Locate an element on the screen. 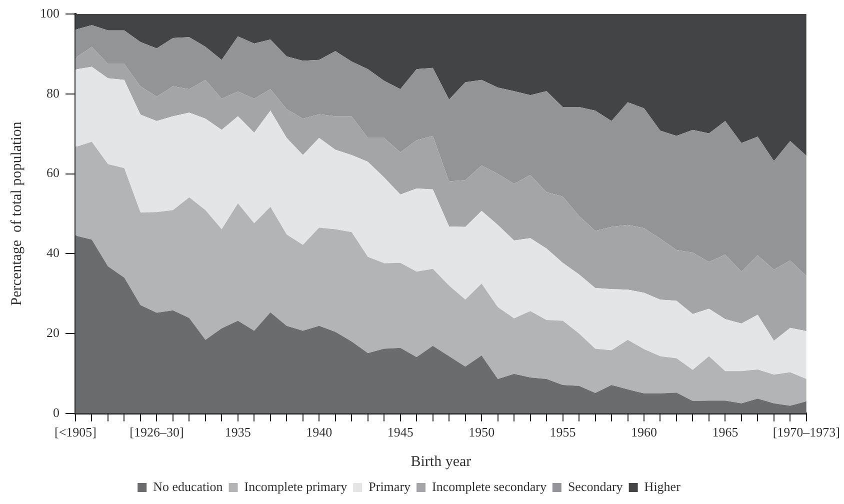 The height and width of the screenshot is (504, 844). legend-label: Secondary is located at coordinates (596, 486).